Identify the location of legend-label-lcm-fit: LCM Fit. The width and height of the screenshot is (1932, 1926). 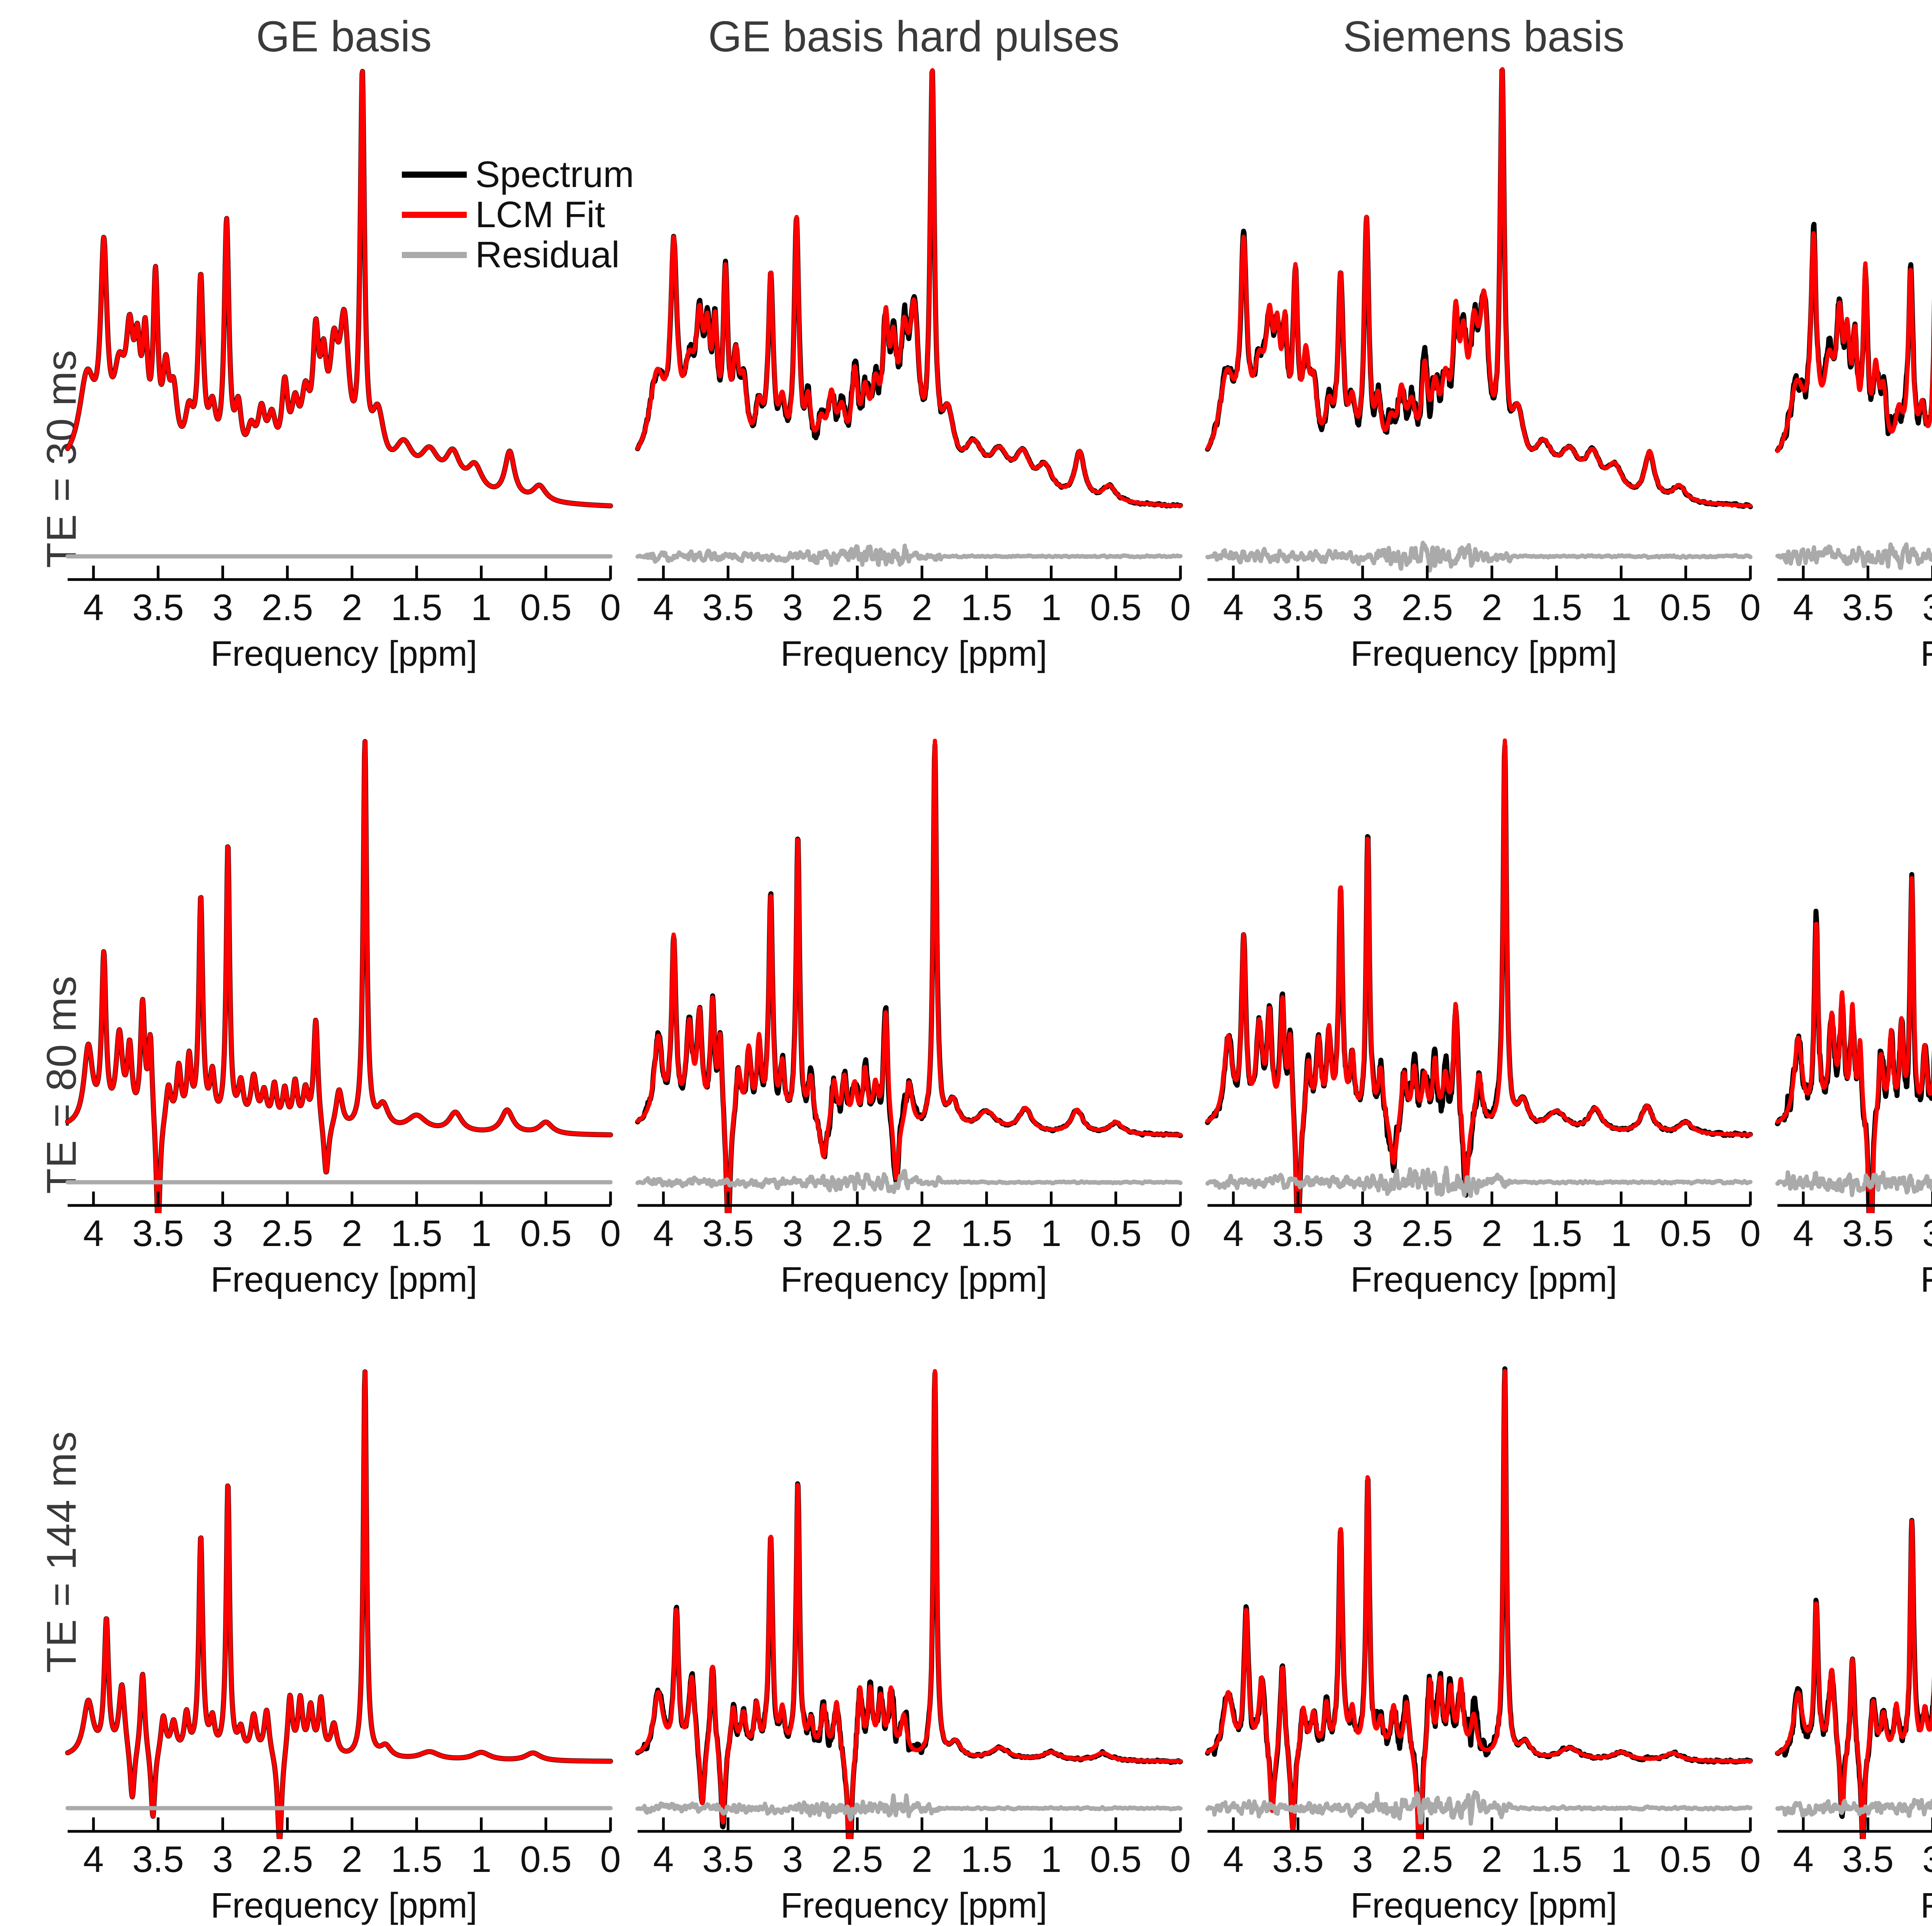
(540, 215).